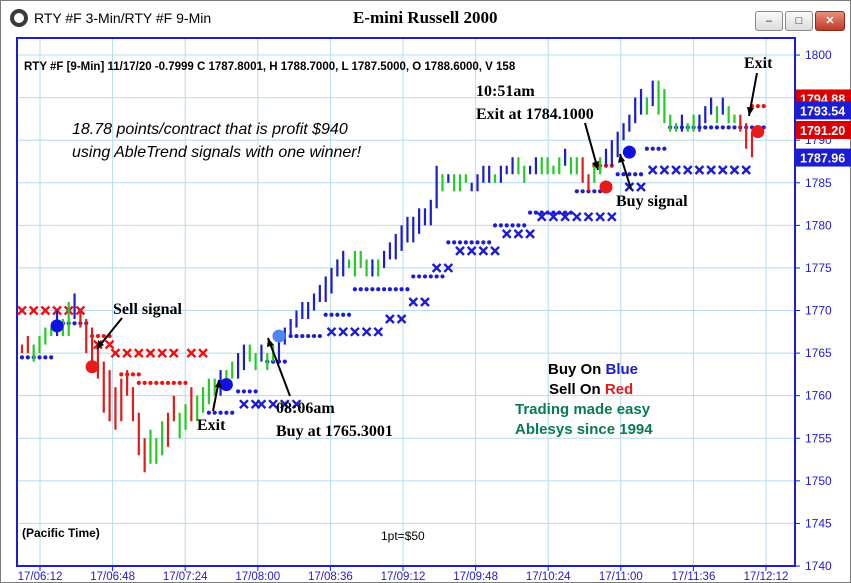  Describe the element at coordinates (100, 344) in the screenshot. I see `sell-signal-arrowhead` at that location.